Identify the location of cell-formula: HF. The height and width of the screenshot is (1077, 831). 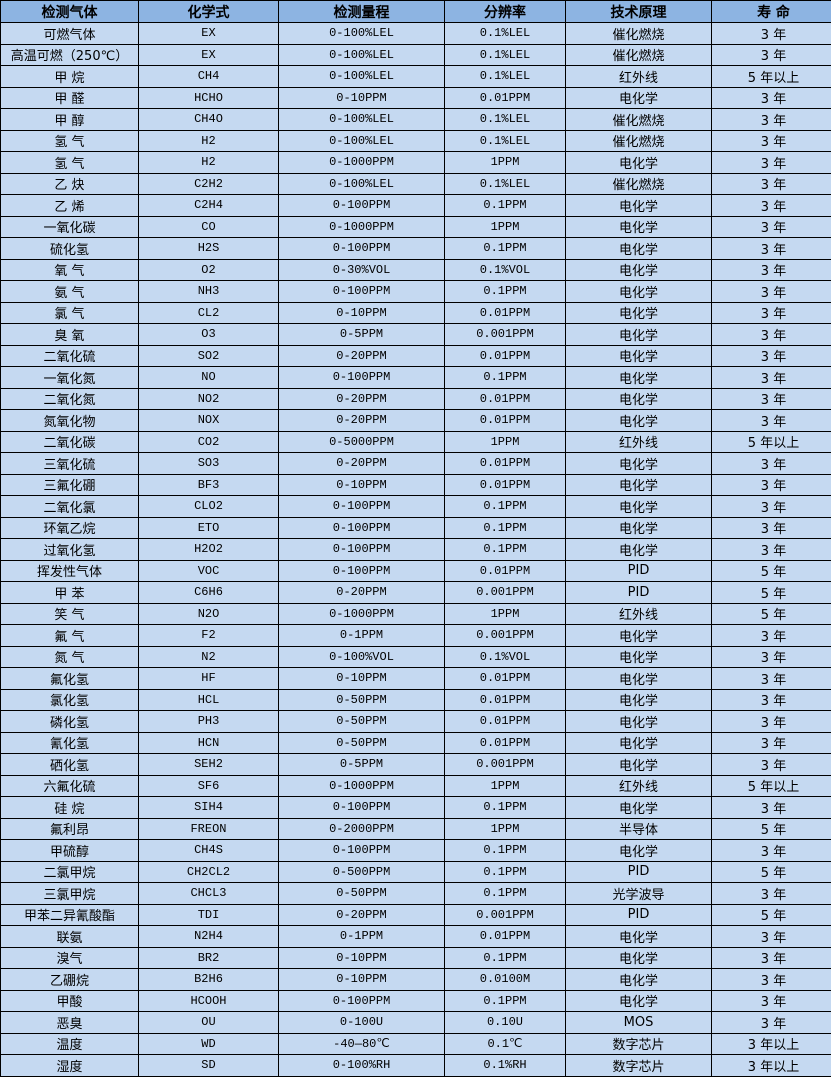
(209, 679).